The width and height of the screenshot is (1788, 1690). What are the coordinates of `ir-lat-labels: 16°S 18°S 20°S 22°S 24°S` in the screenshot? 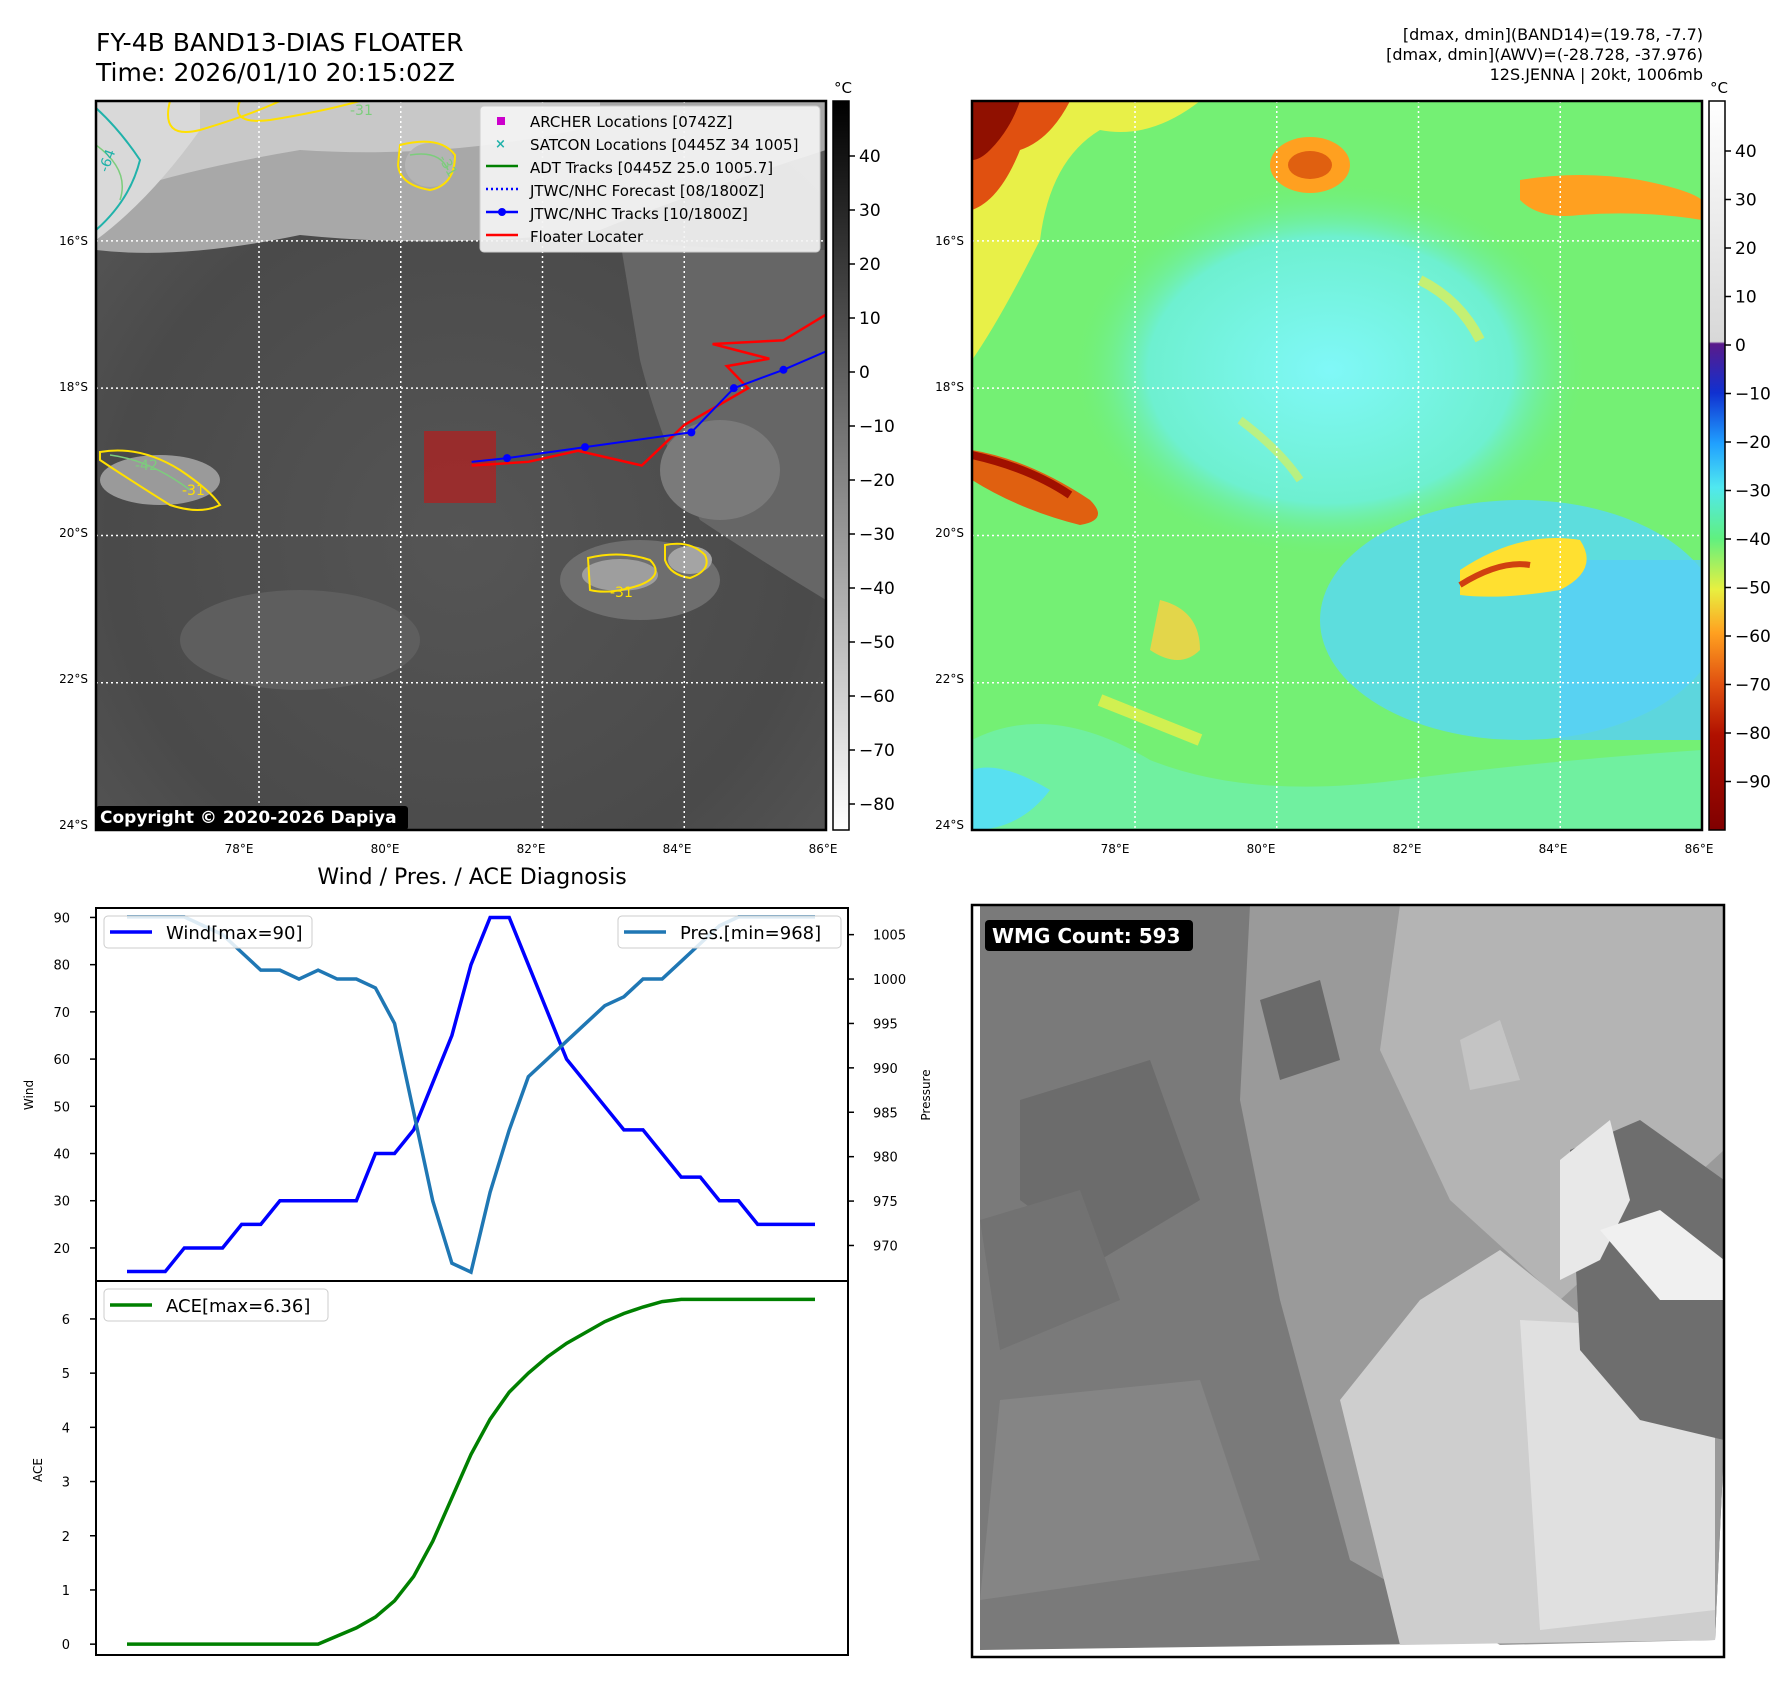 It's located at (73, 533).